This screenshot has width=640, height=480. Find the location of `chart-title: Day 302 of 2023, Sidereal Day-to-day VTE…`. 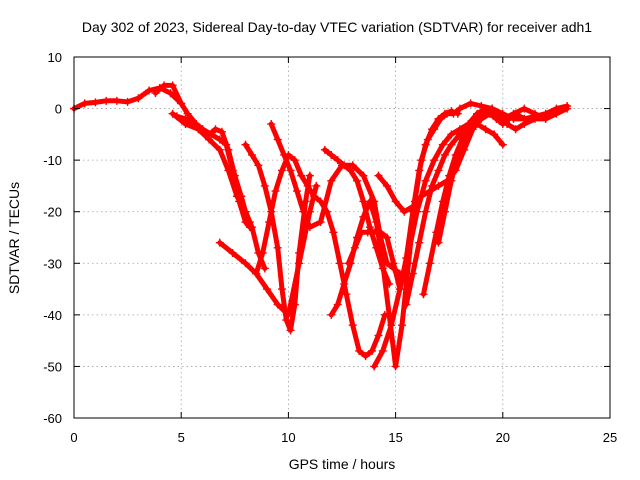

chart-title: Day 302 of 2023, Sidereal Day-to-day VTE… is located at coordinates (337, 27).